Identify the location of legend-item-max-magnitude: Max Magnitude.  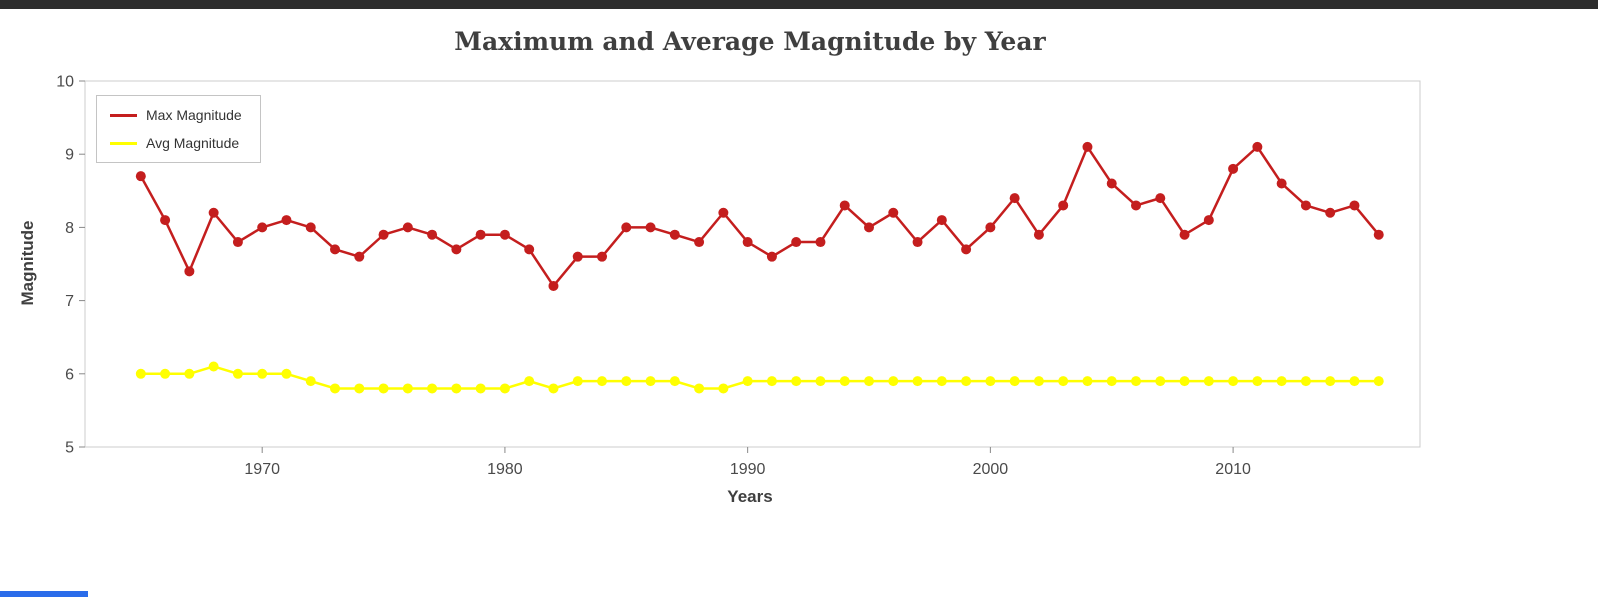
(176, 115).